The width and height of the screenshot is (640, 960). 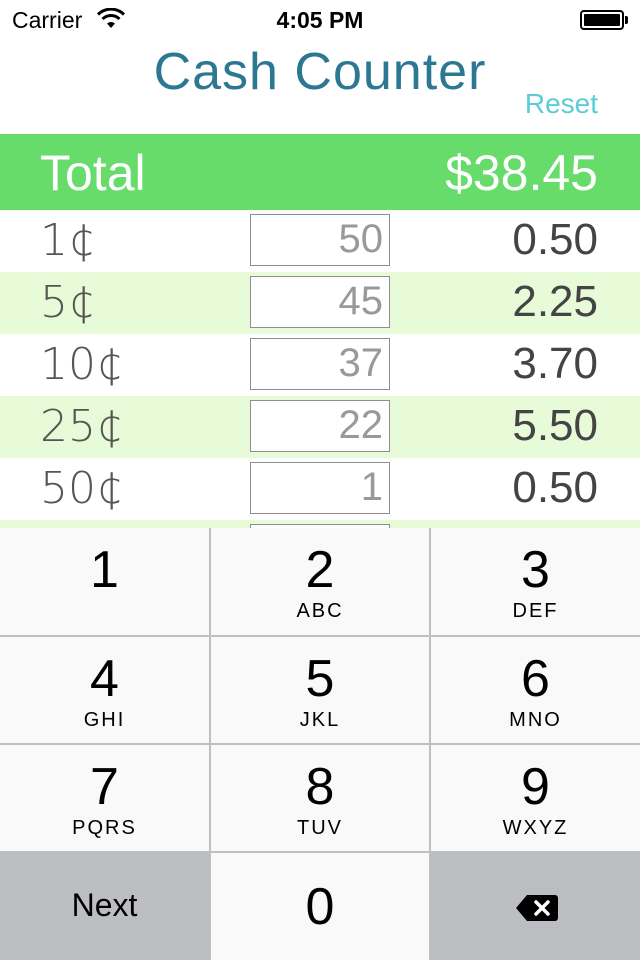 What do you see at coordinates (93, 173) in the screenshot?
I see `total-label: Total` at bounding box center [93, 173].